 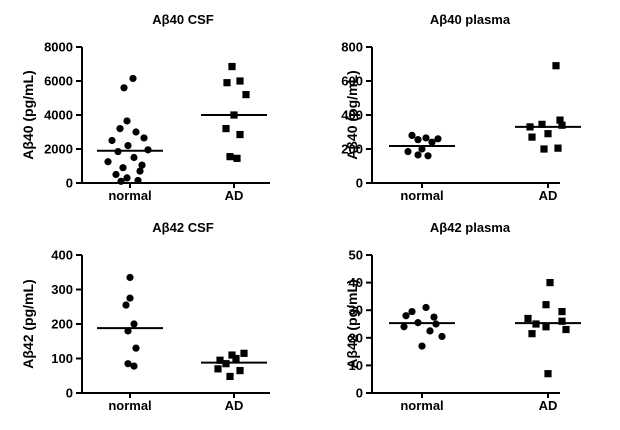 I want to click on y-tick-label: 8000, so click(x=58, y=47).